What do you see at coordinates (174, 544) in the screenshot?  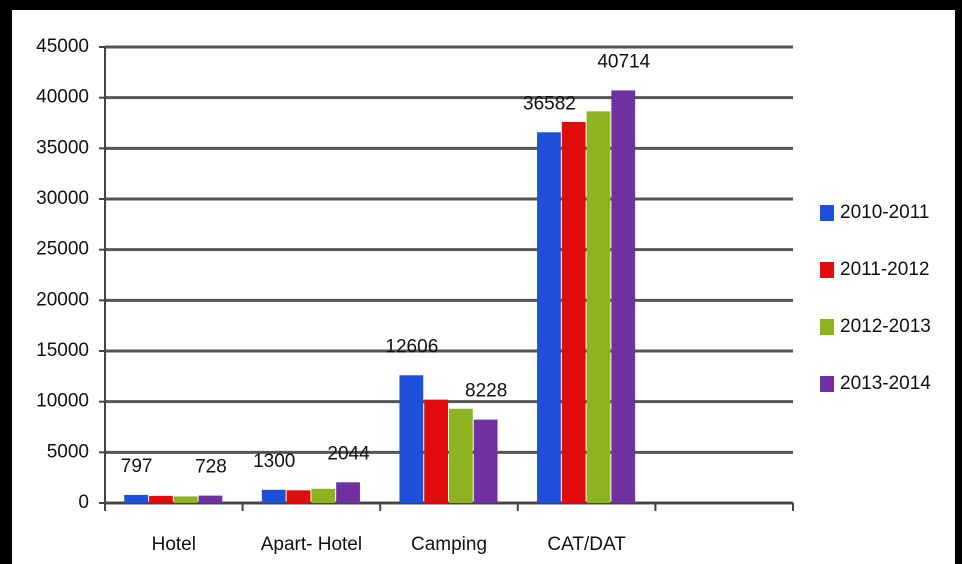 I see `x-tick-label: Hotel` at bounding box center [174, 544].